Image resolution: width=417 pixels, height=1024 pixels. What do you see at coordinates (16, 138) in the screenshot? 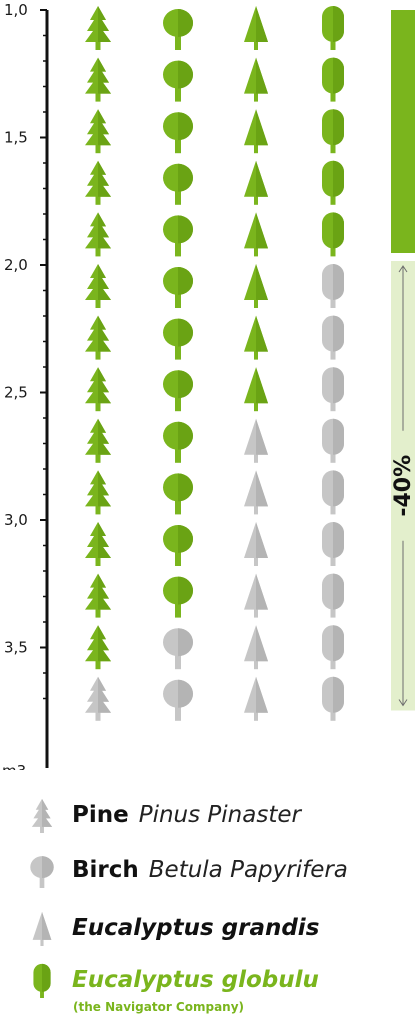
I see `y-tick-label: 1,5` at bounding box center [16, 138].